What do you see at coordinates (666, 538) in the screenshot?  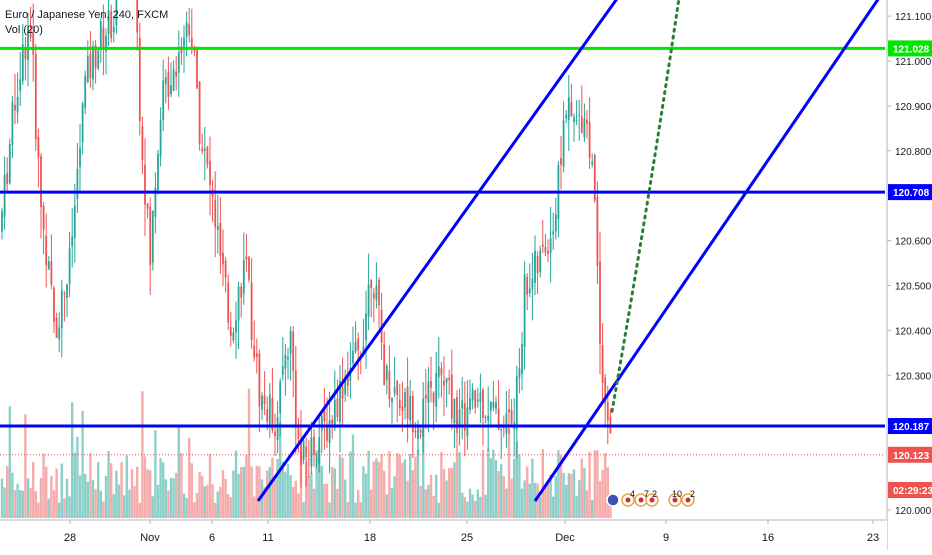 I see `time-tick-label: 9` at bounding box center [666, 538].